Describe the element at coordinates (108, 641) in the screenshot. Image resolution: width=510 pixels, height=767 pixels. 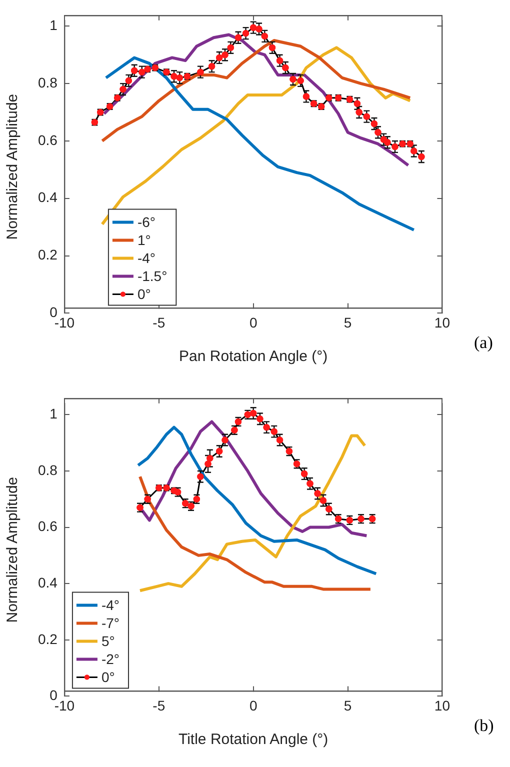
I see `legend-label: 5°` at that location.